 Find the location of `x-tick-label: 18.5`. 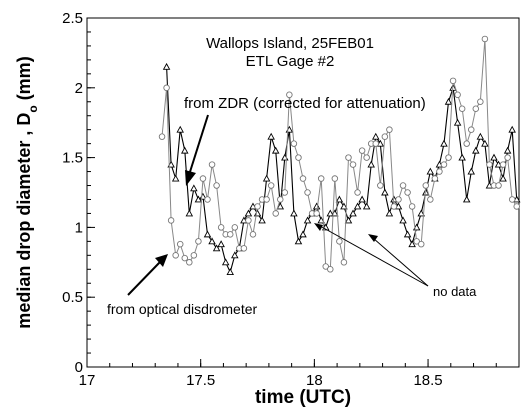

x-tick-label: 18.5 is located at coordinates (427, 380).